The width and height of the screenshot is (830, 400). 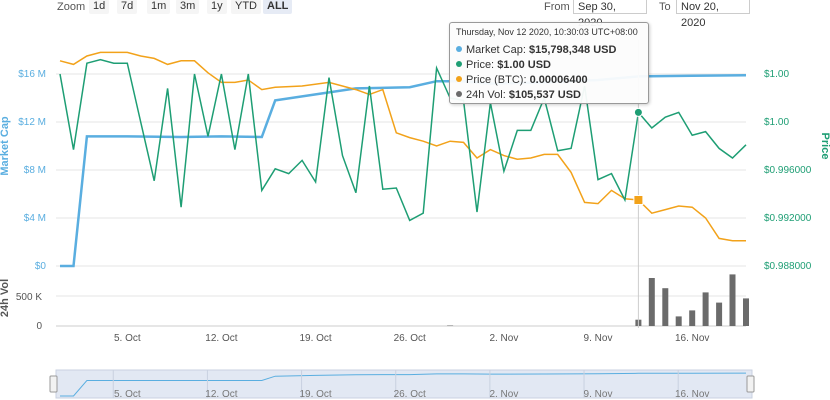 What do you see at coordinates (315, 394) in the screenshot?
I see `navigator-tick-label: 19. Oct` at bounding box center [315, 394].